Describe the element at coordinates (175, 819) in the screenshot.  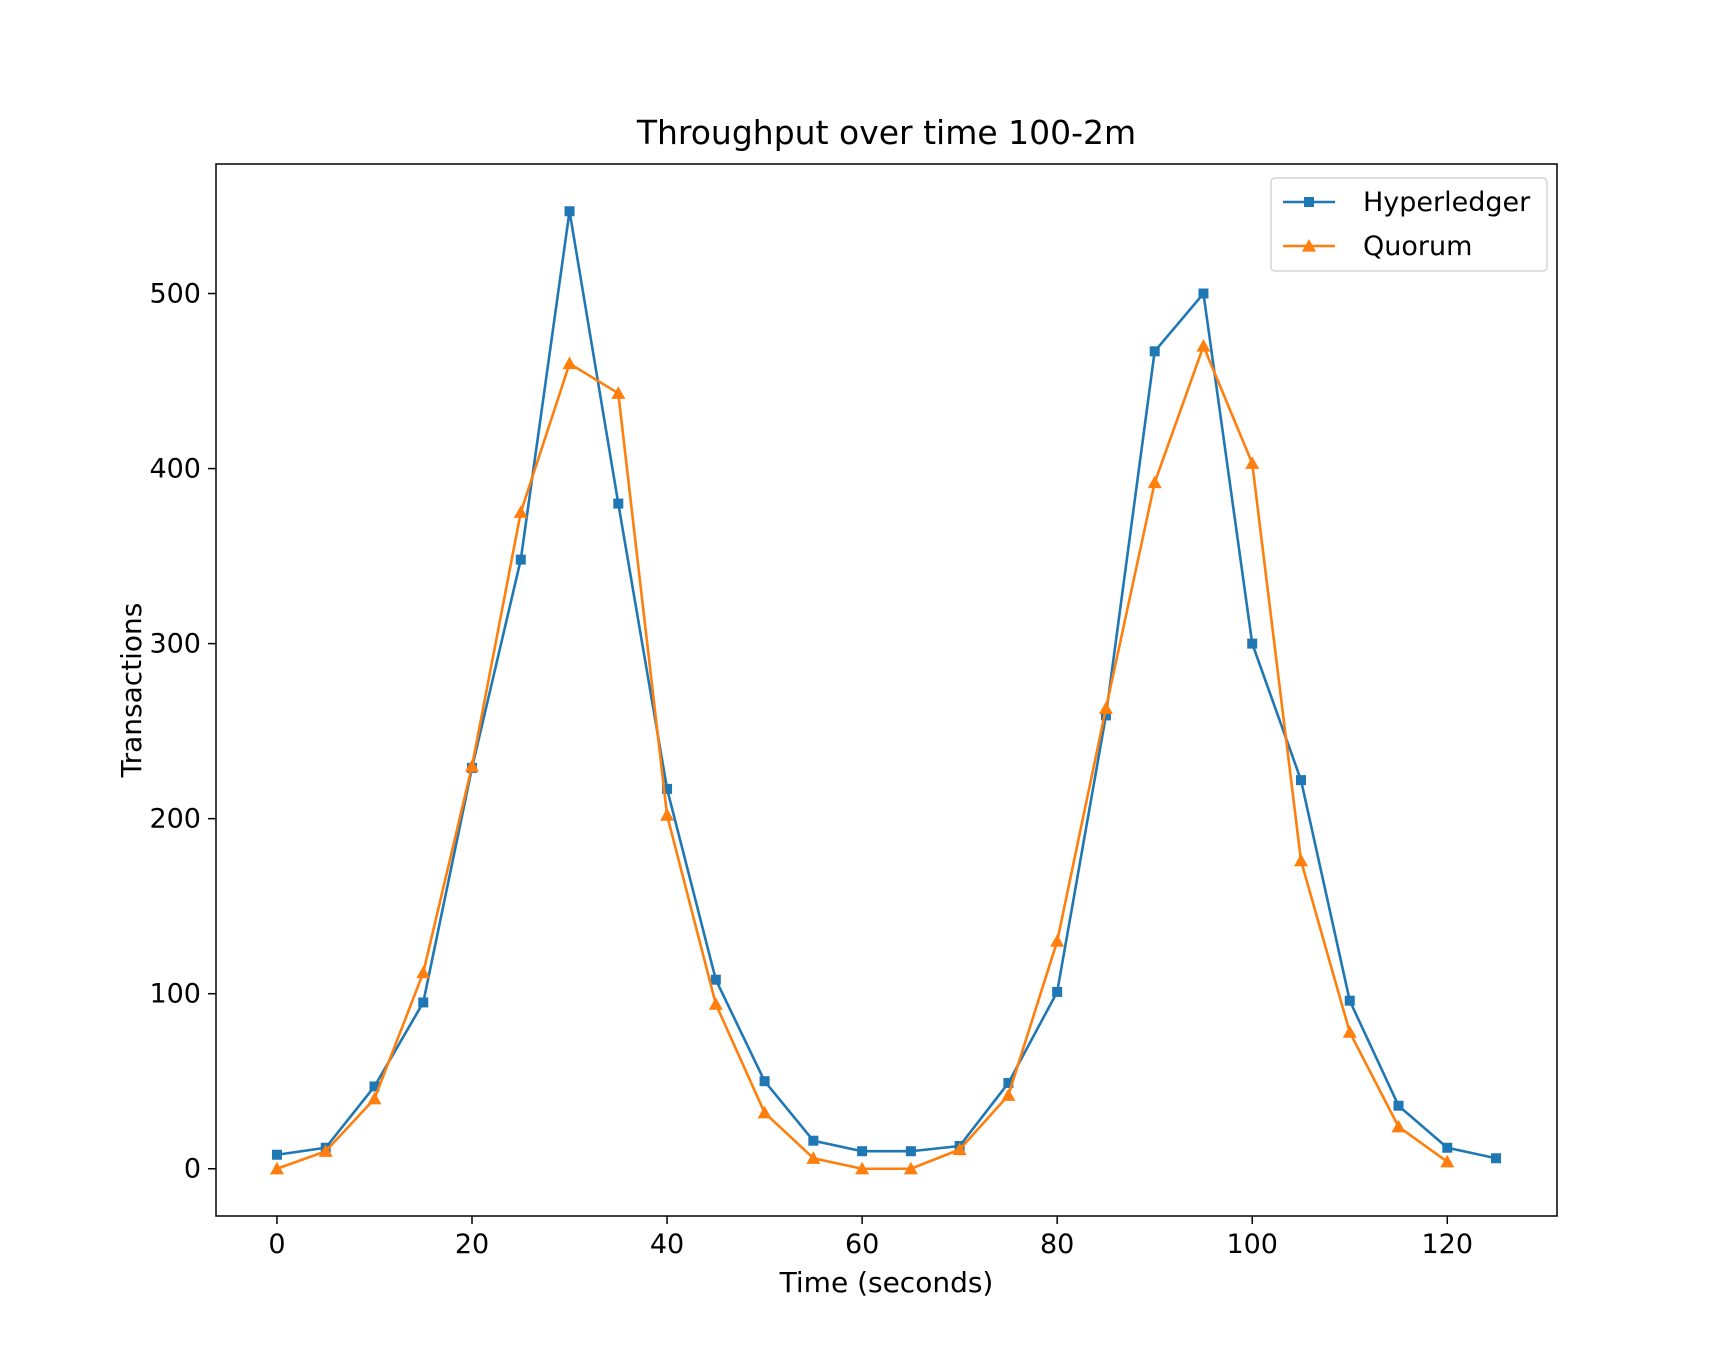
I see `y-tick-label: 200` at that location.